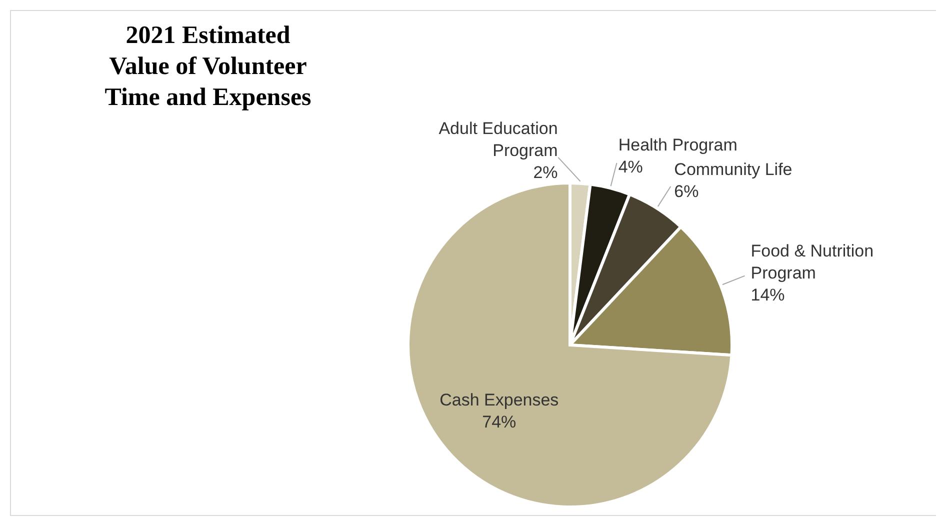 The width and height of the screenshot is (944, 523). I want to click on text: 2021 Estimated Value of Volunteer Time and Expenses, so click(208, 66).